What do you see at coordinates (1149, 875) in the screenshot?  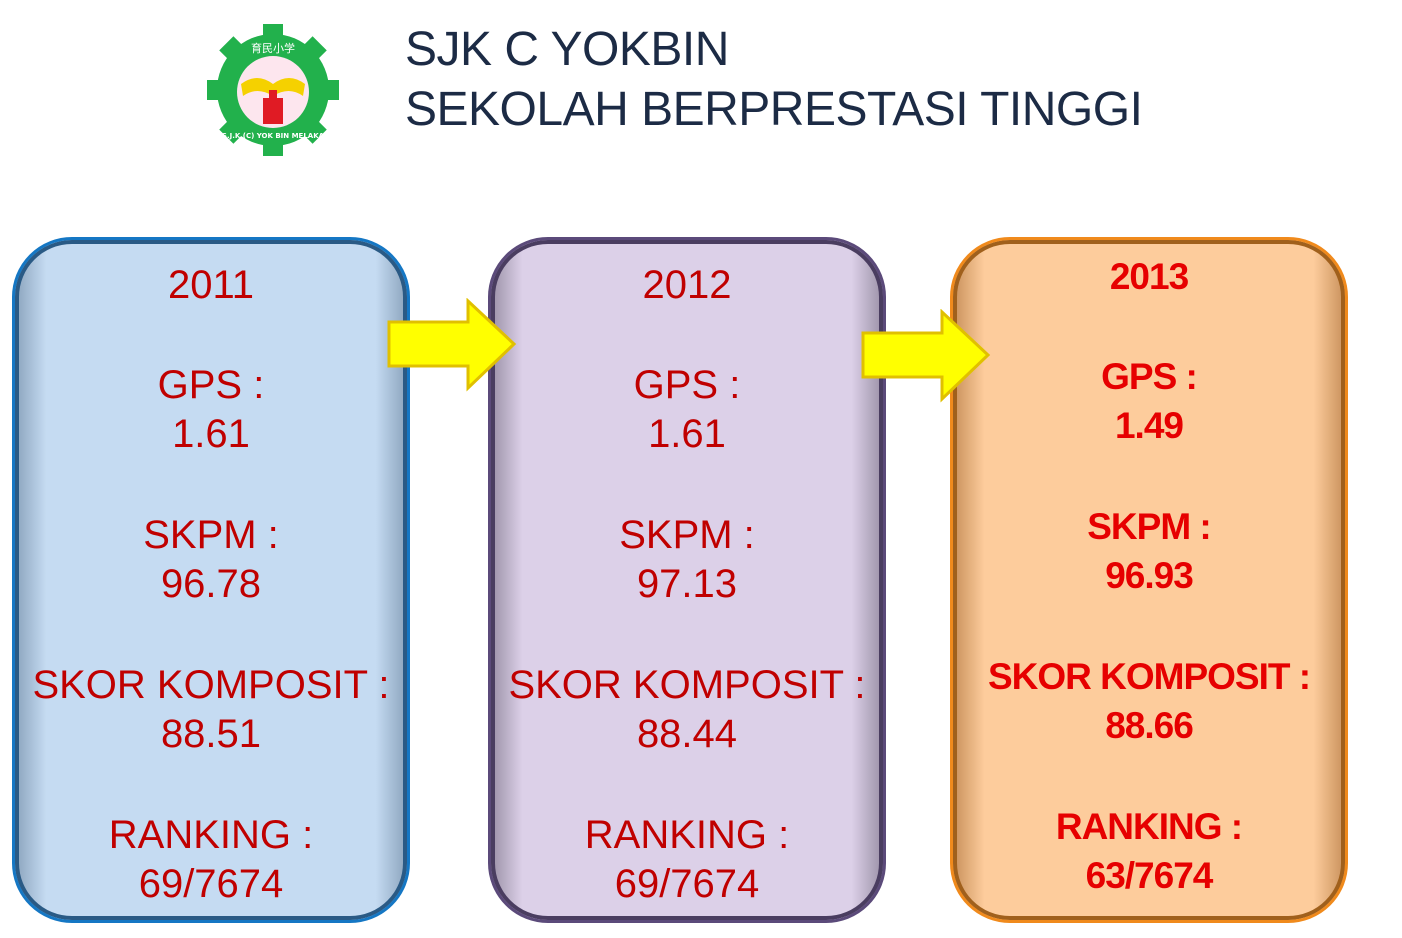 I see `ranking-value: 63/7674` at bounding box center [1149, 875].